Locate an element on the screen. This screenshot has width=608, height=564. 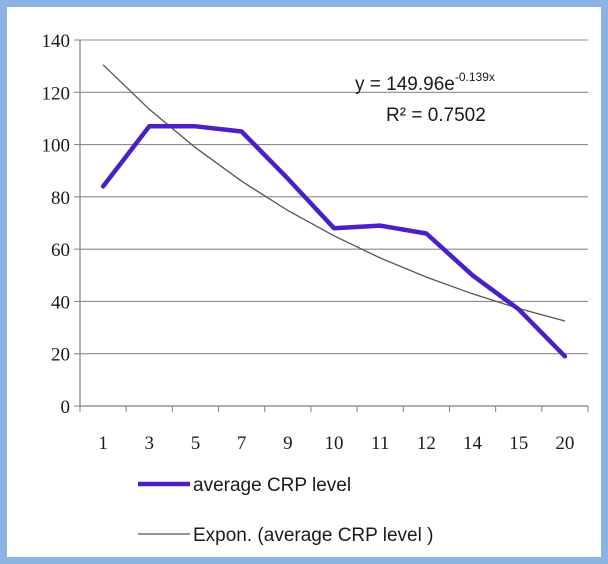
y-tick-label-100: 100 is located at coordinates (56, 146).